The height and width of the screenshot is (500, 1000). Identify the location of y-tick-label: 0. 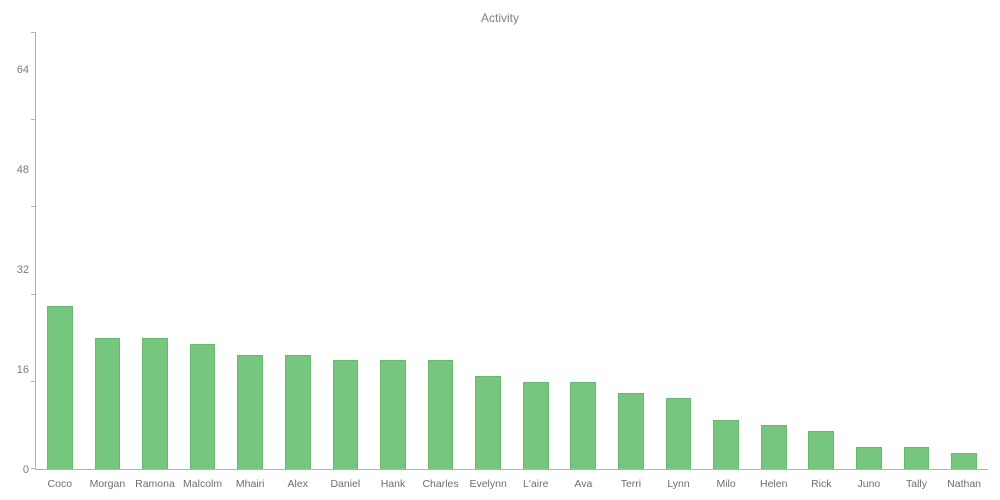
(25, 470).